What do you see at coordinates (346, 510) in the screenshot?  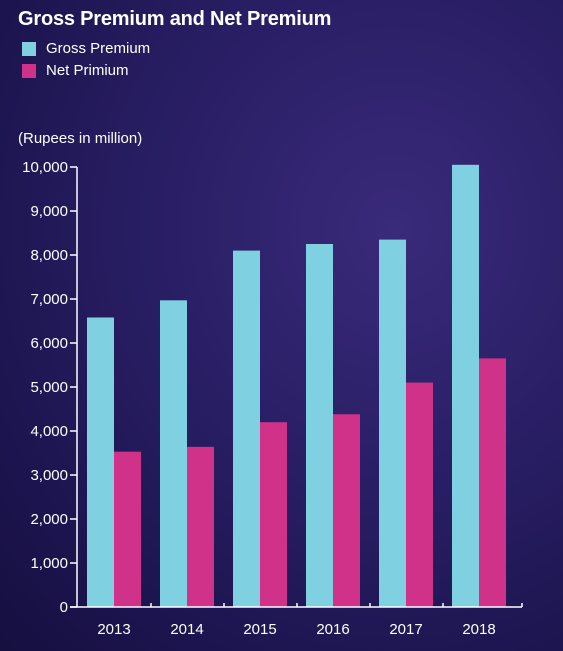 I see `bar-net-2016` at bounding box center [346, 510].